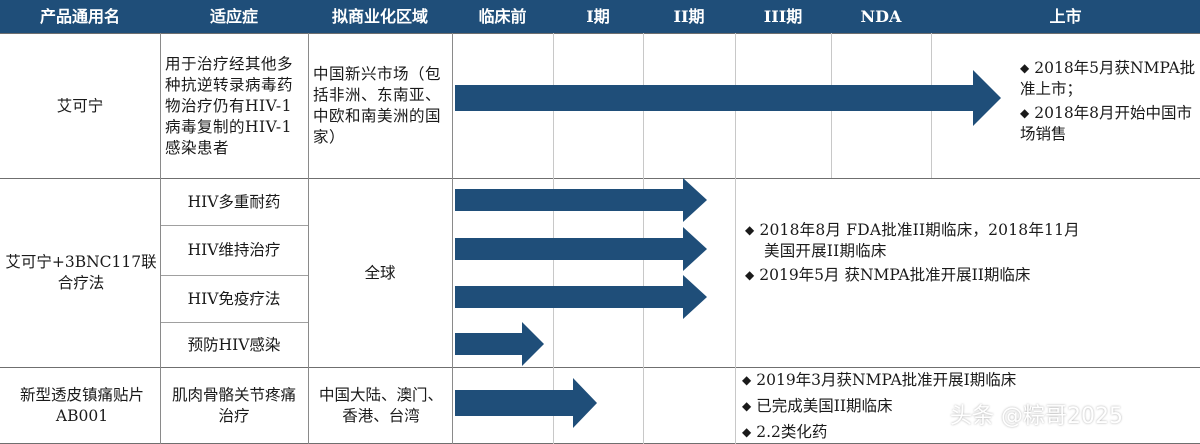  I want to click on row3-indication-text: 肌肉骨骼关节疼痛治疗, so click(233, 405).